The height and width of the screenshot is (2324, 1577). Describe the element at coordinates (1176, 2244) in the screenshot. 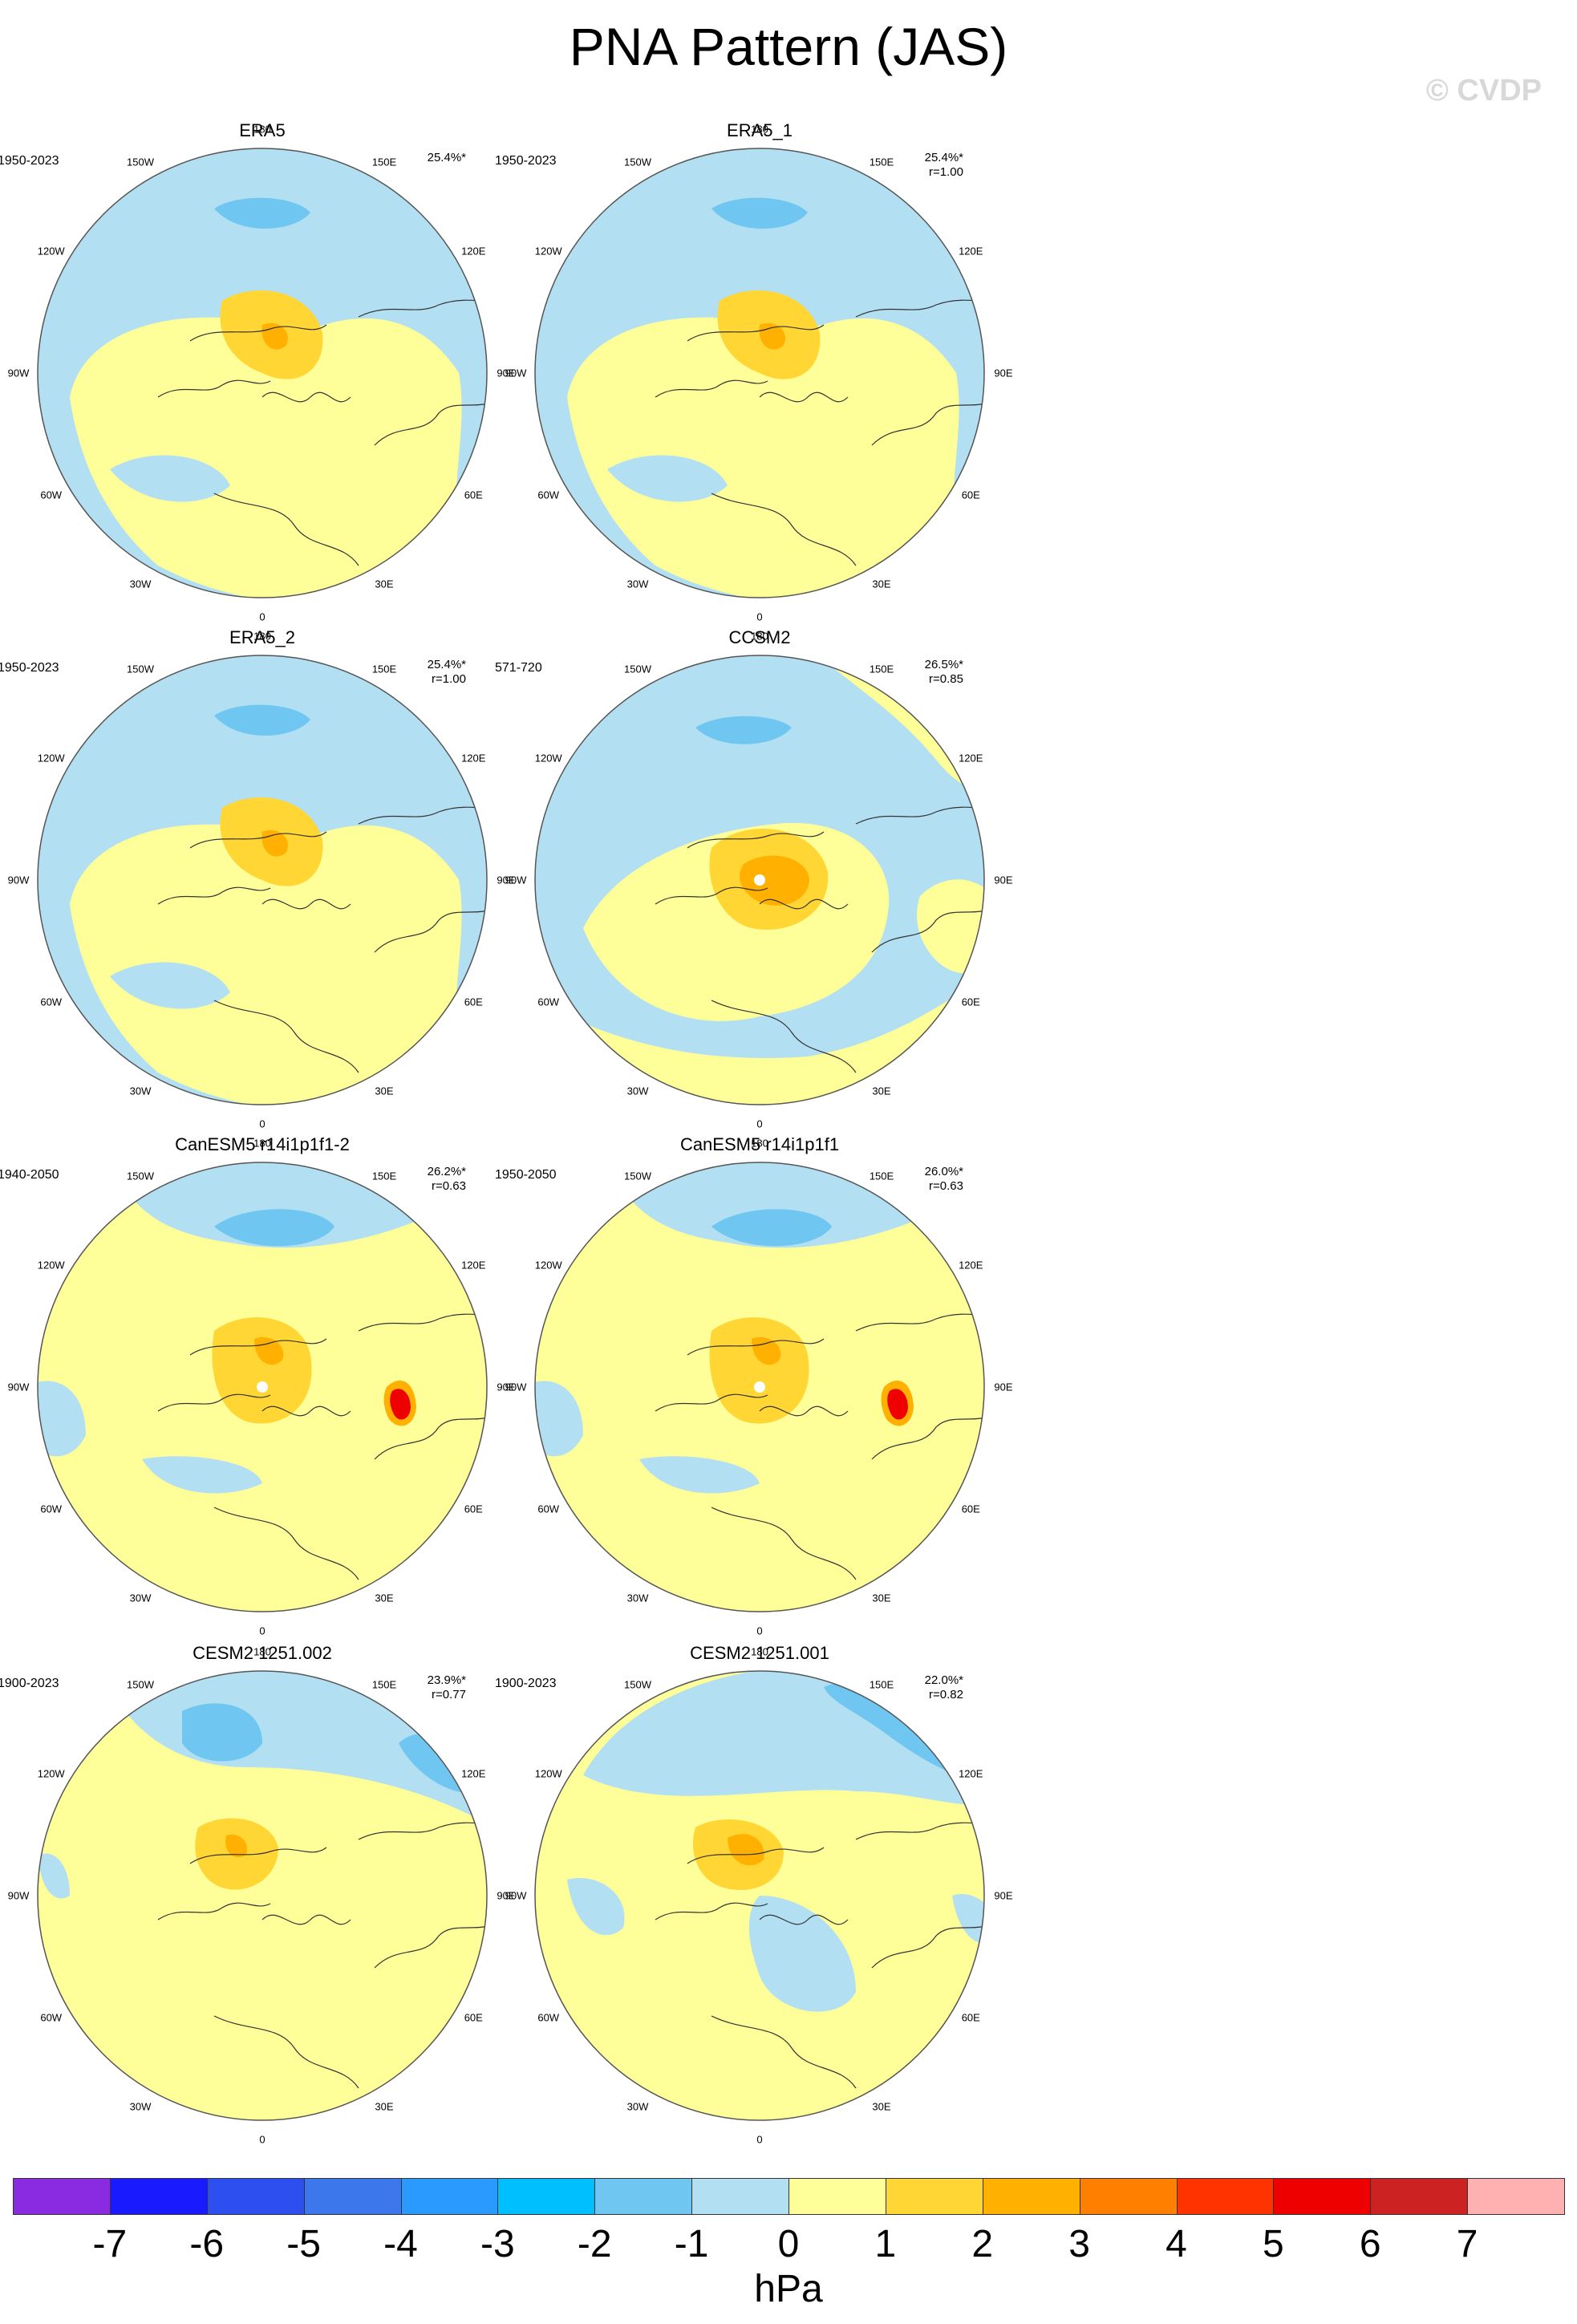

I see `colorbar-tick-label: 4` at that location.